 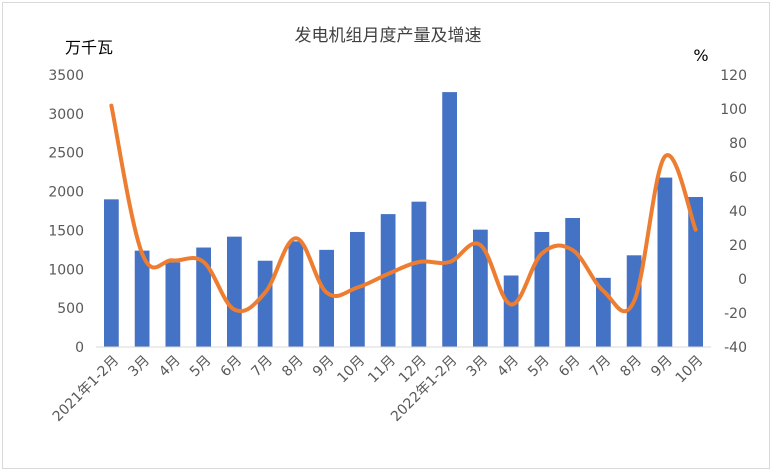 What do you see at coordinates (66, 154) in the screenshot?
I see `left-tick-label: 2500` at bounding box center [66, 154].